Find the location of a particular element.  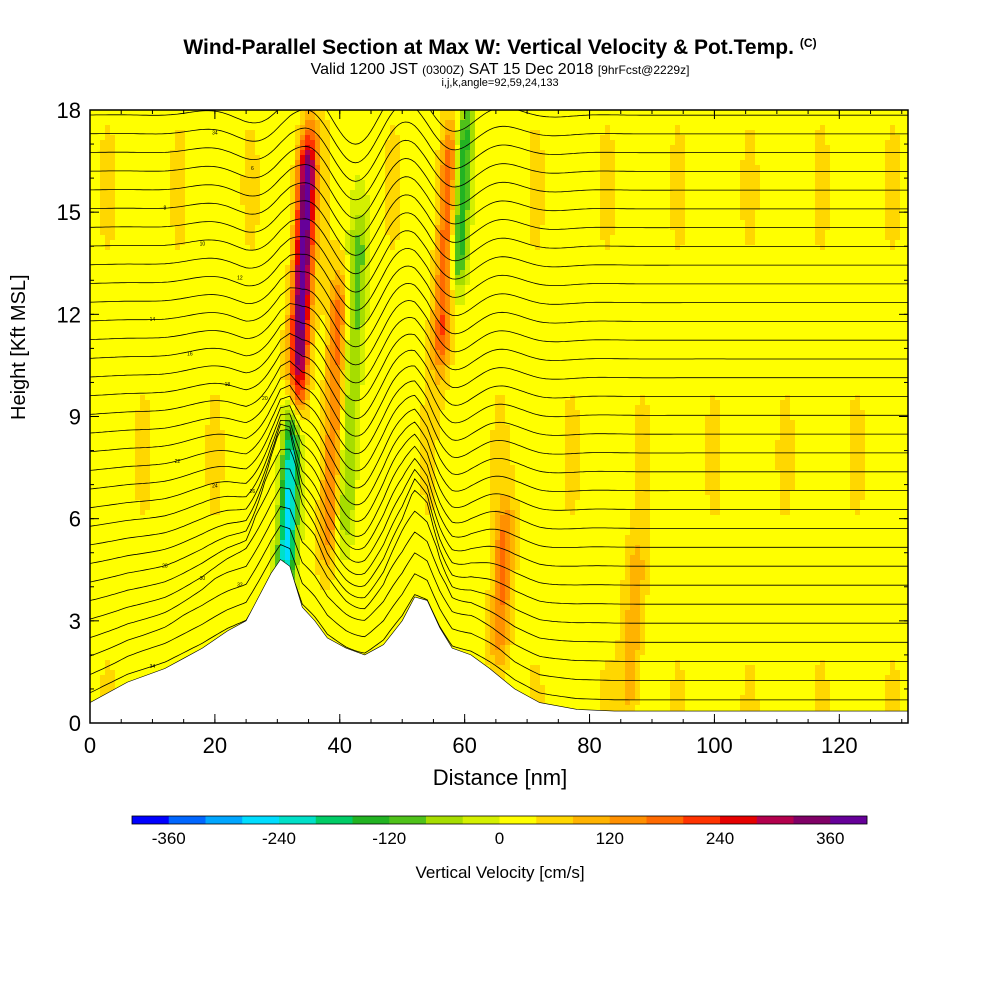

valid-date: SAT 15 Dec 2018 is located at coordinates (531, 69).